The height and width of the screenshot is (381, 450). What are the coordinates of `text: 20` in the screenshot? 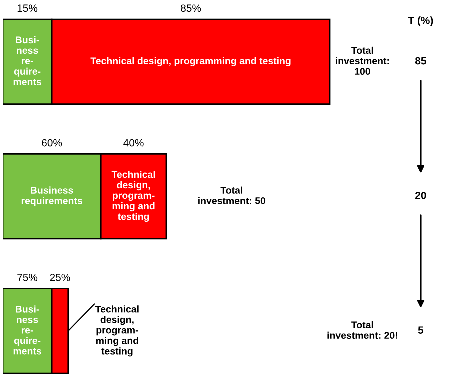 It's located at (421, 196).